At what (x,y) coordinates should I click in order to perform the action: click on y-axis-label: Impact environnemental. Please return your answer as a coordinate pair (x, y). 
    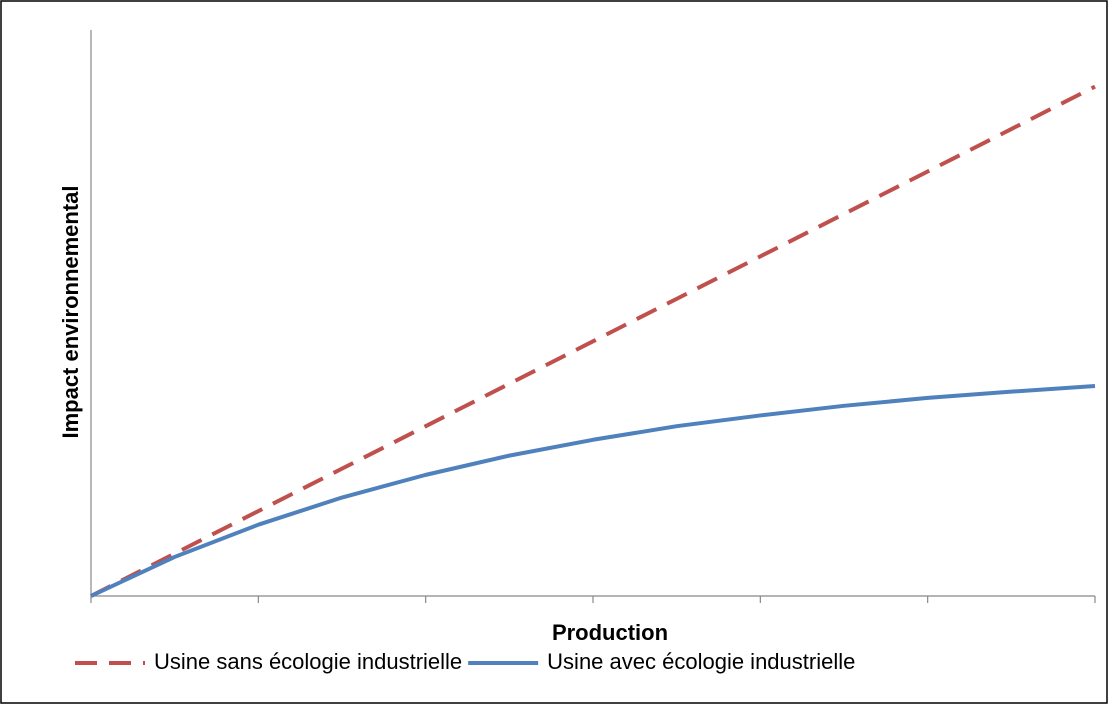
    Looking at the image, I should click on (70, 311).